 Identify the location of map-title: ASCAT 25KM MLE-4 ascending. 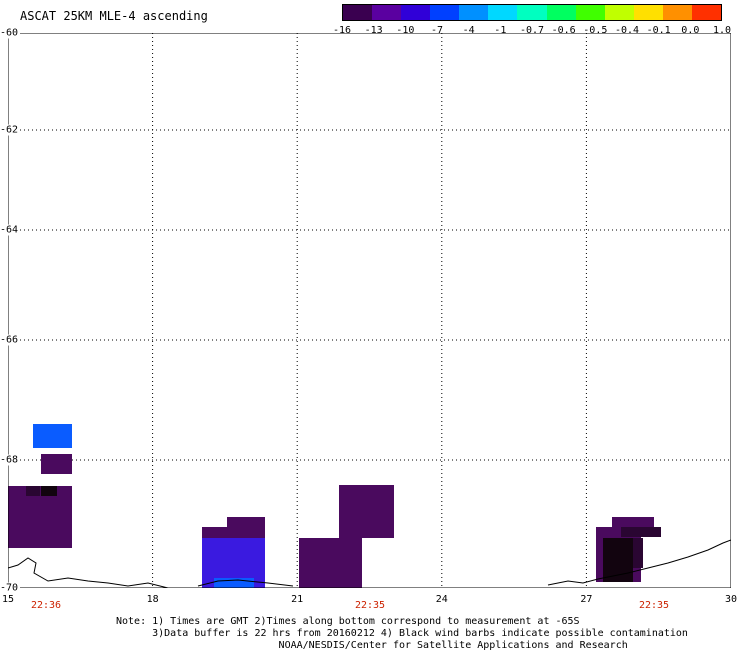
(114, 16).